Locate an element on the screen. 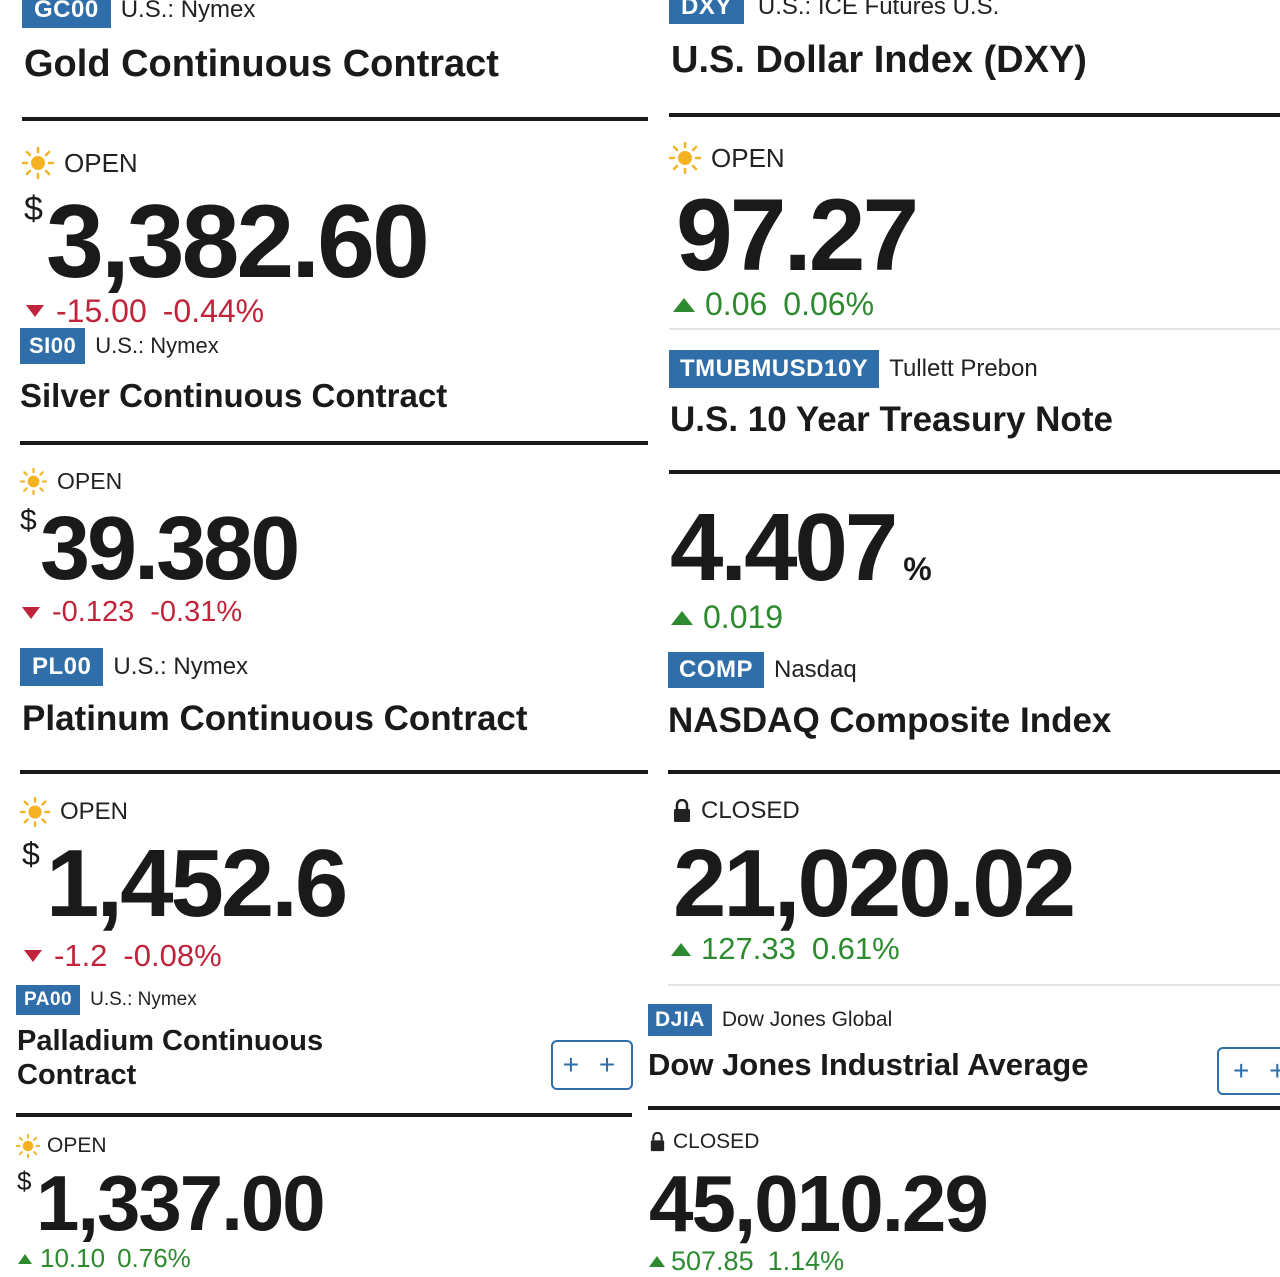 The height and width of the screenshot is (1277, 1280). ticker-row: DXY U.S.: ICE Futures U.S. is located at coordinates (834, 12).